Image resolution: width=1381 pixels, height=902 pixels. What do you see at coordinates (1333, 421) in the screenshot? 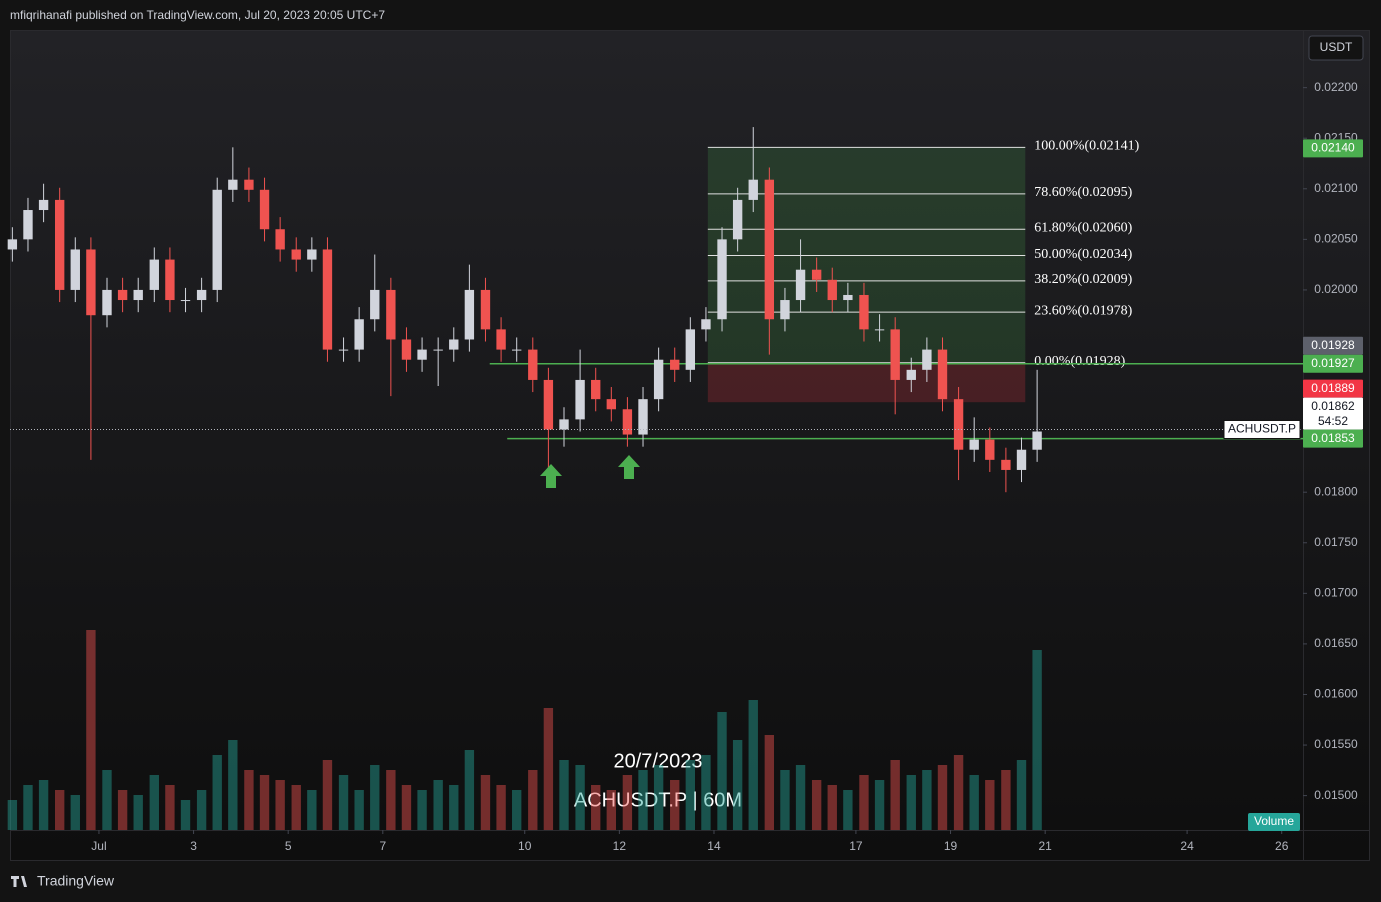
I see `countdown: 54:52` at bounding box center [1333, 421].